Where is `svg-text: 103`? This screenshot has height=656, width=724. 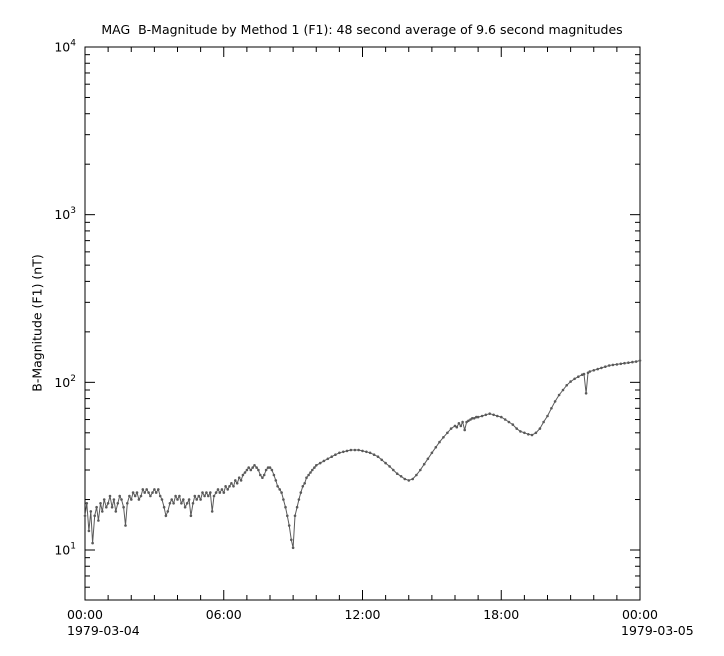 svg-text: 103 is located at coordinates (65, 214).